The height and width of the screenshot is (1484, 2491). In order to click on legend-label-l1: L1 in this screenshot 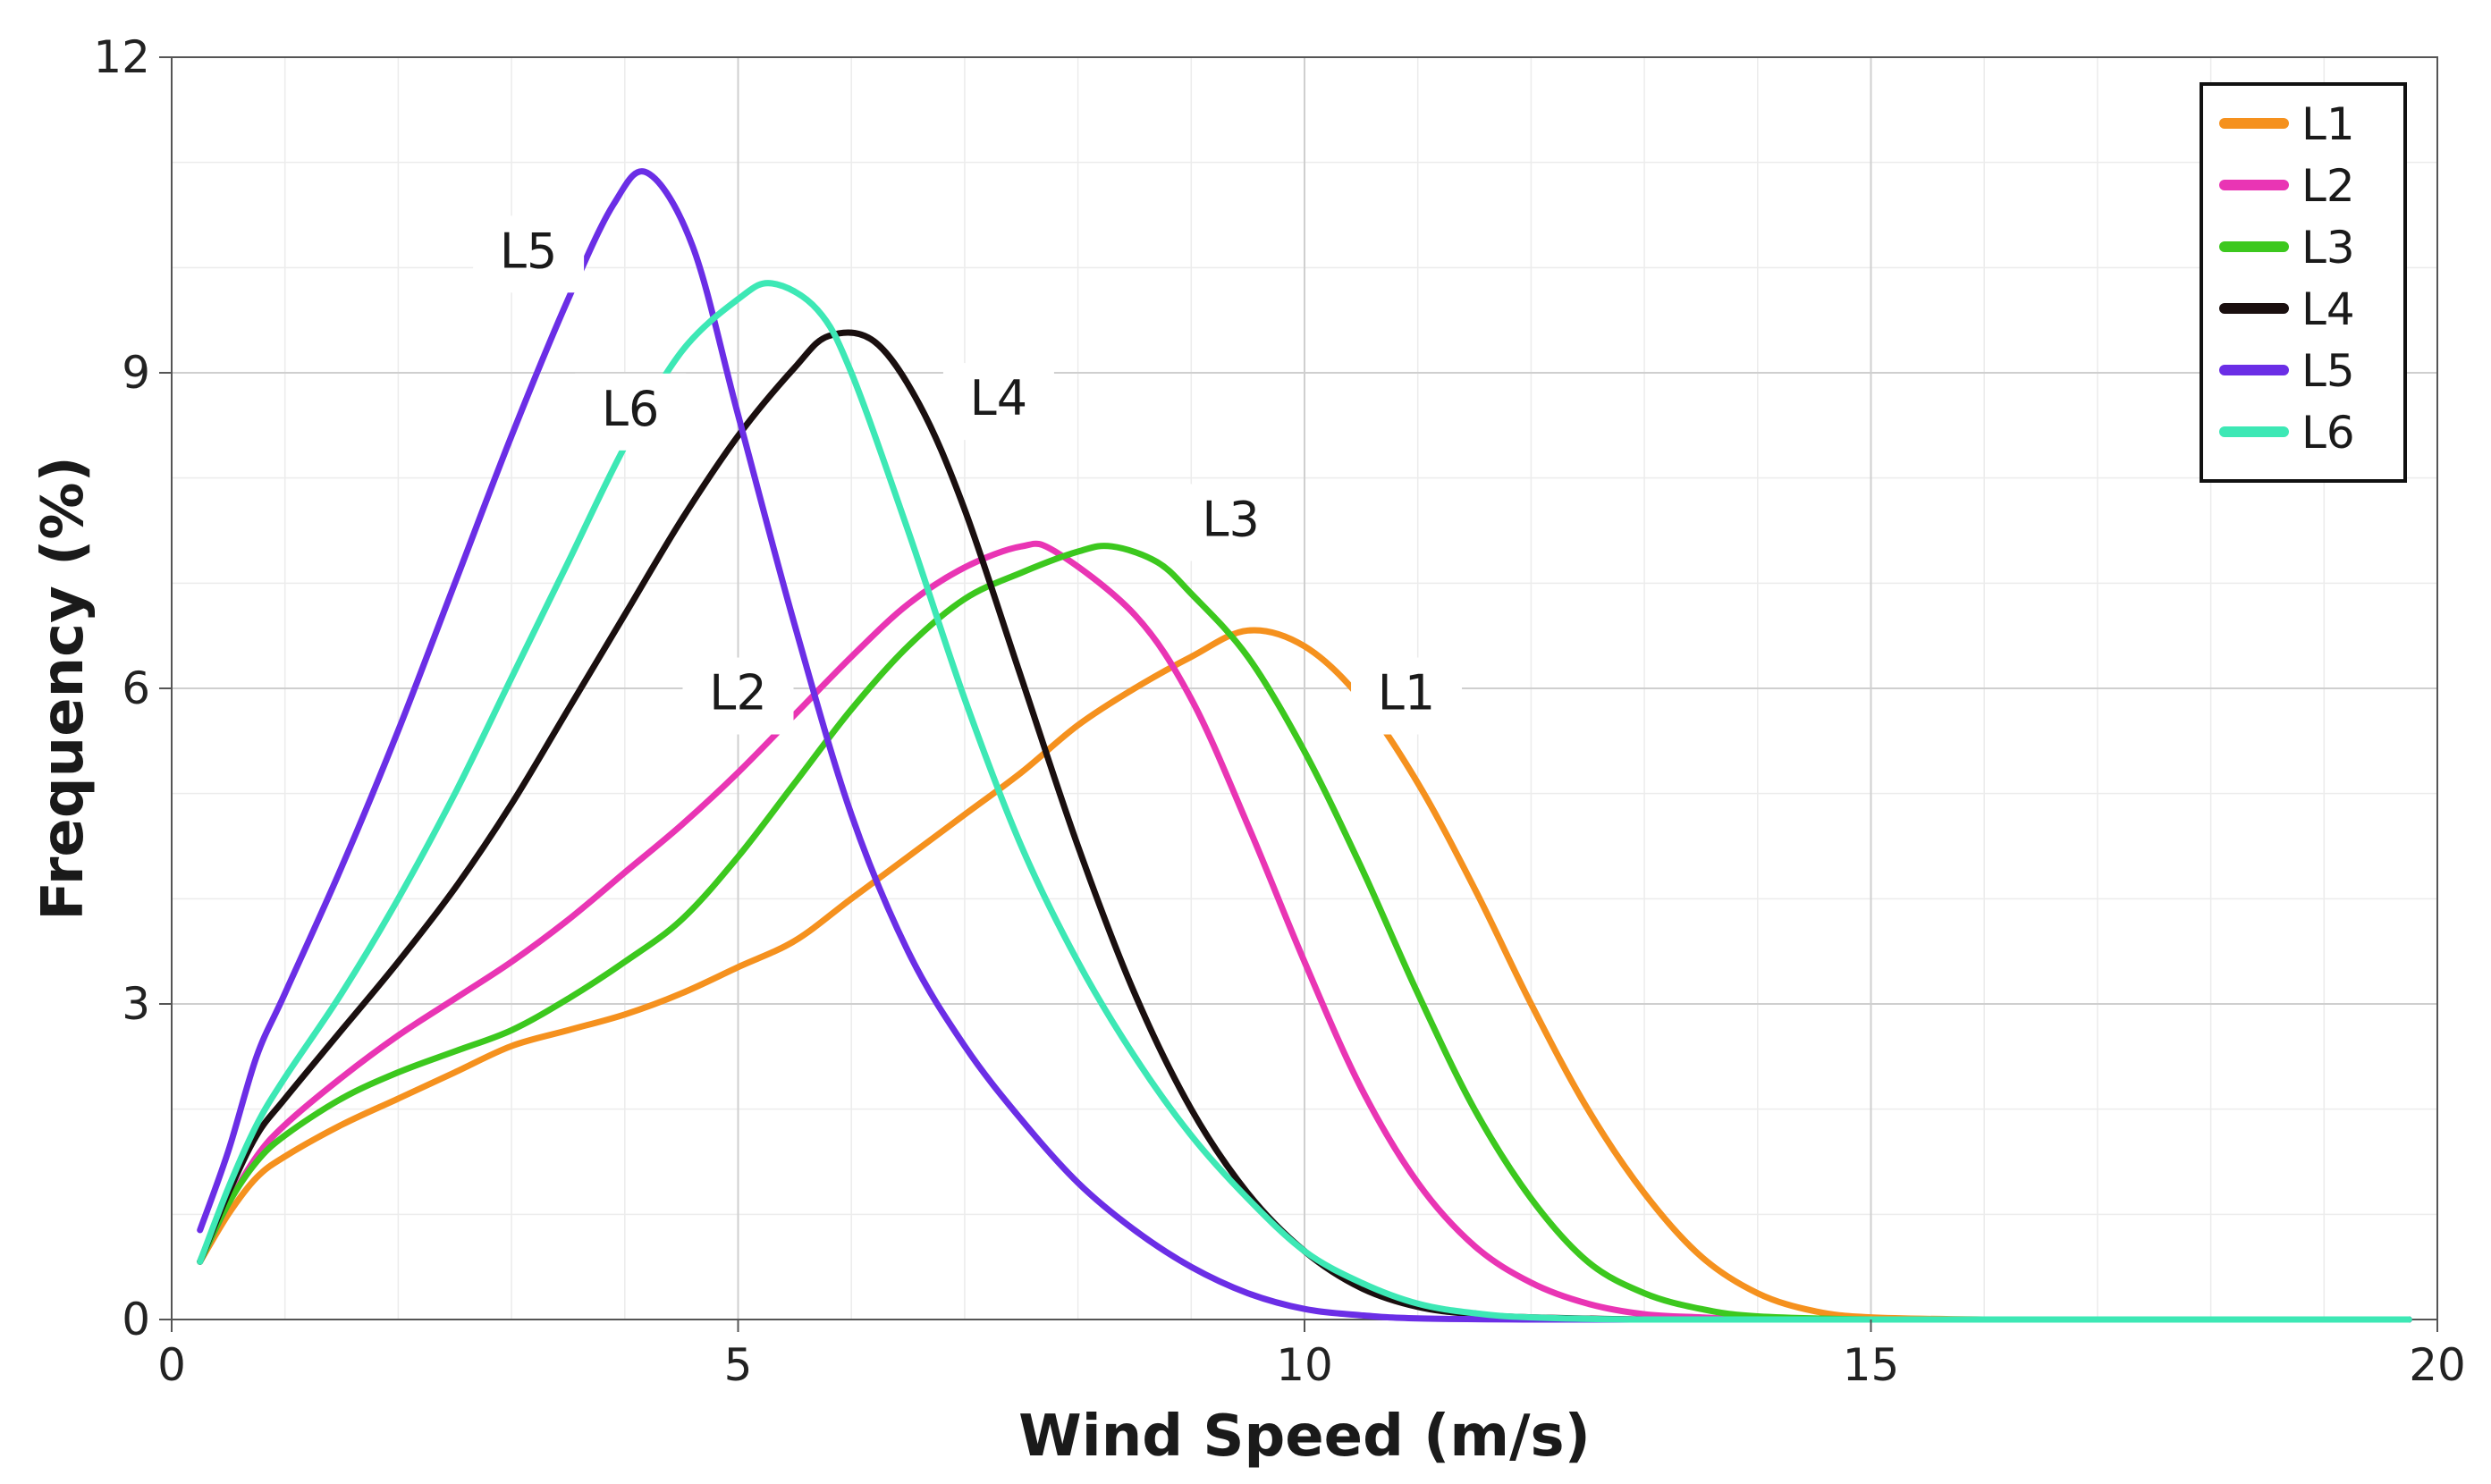, I will do `click(2328, 124)`.